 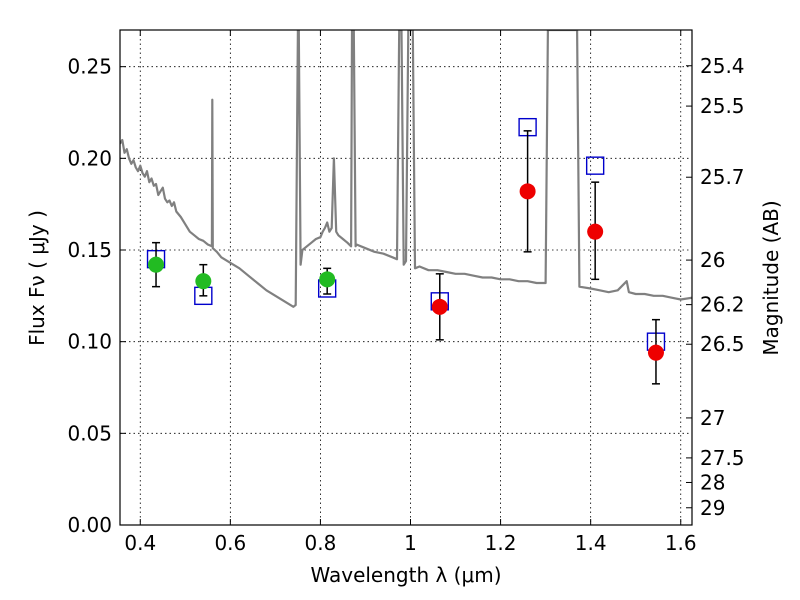 I want to click on right-tick-label: 25.5, so click(x=722, y=106).